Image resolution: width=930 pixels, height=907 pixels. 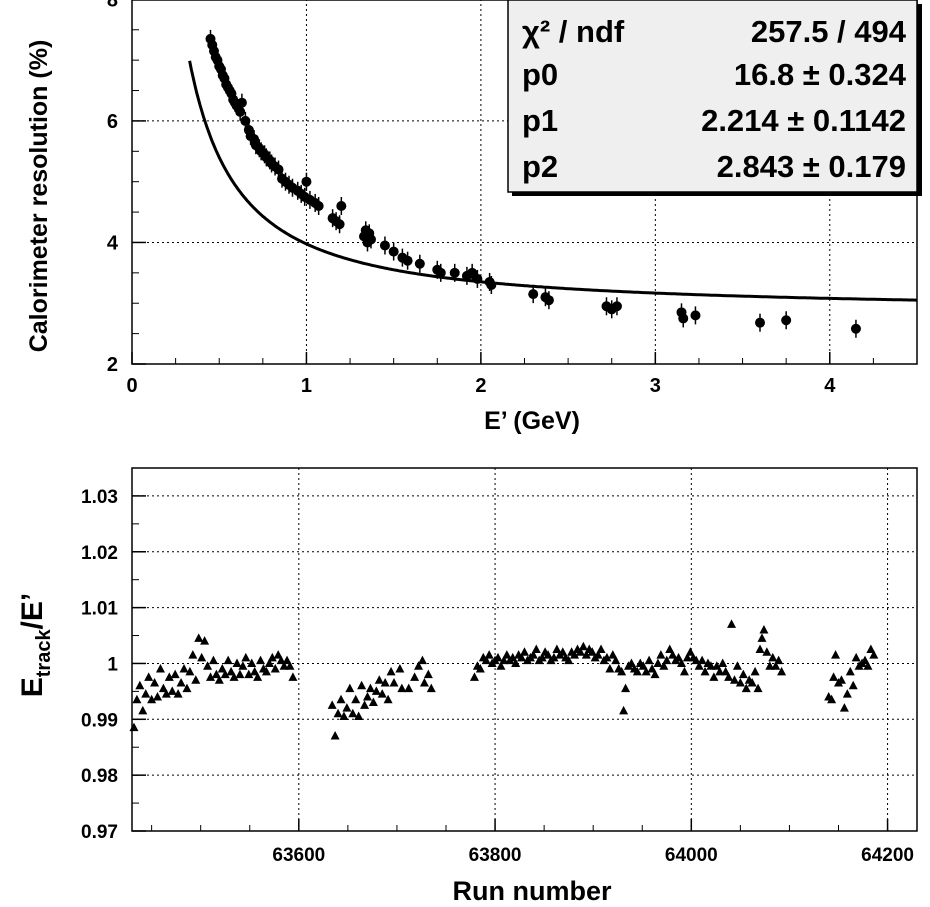 What do you see at coordinates (112, 122) in the screenshot?
I see `y-tick-label: 6` at bounding box center [112, 122].